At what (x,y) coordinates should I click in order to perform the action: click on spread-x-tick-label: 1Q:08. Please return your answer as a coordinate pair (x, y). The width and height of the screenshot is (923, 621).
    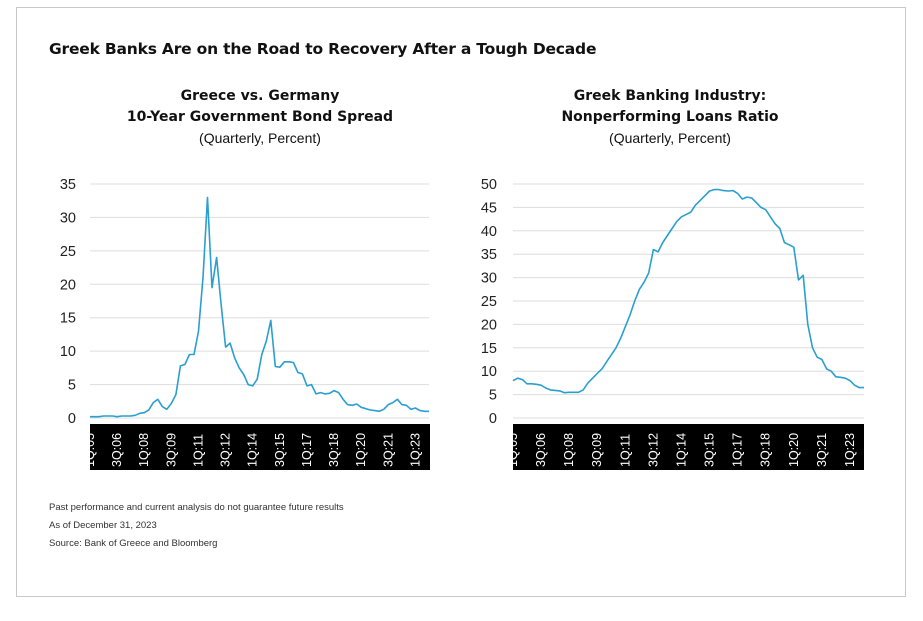
    Looking at the image, I should click on (144, 450).